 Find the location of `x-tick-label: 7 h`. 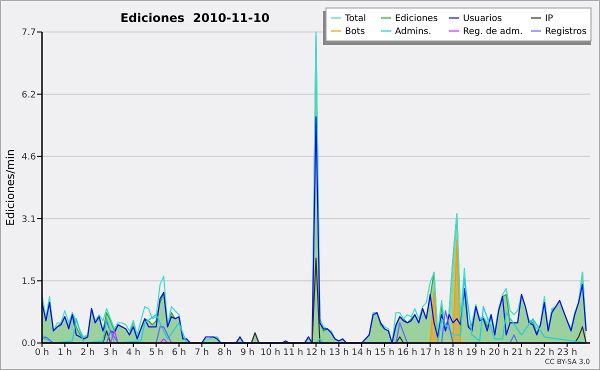

x-tick-label: 7 h is located at coordinates (201, 353).